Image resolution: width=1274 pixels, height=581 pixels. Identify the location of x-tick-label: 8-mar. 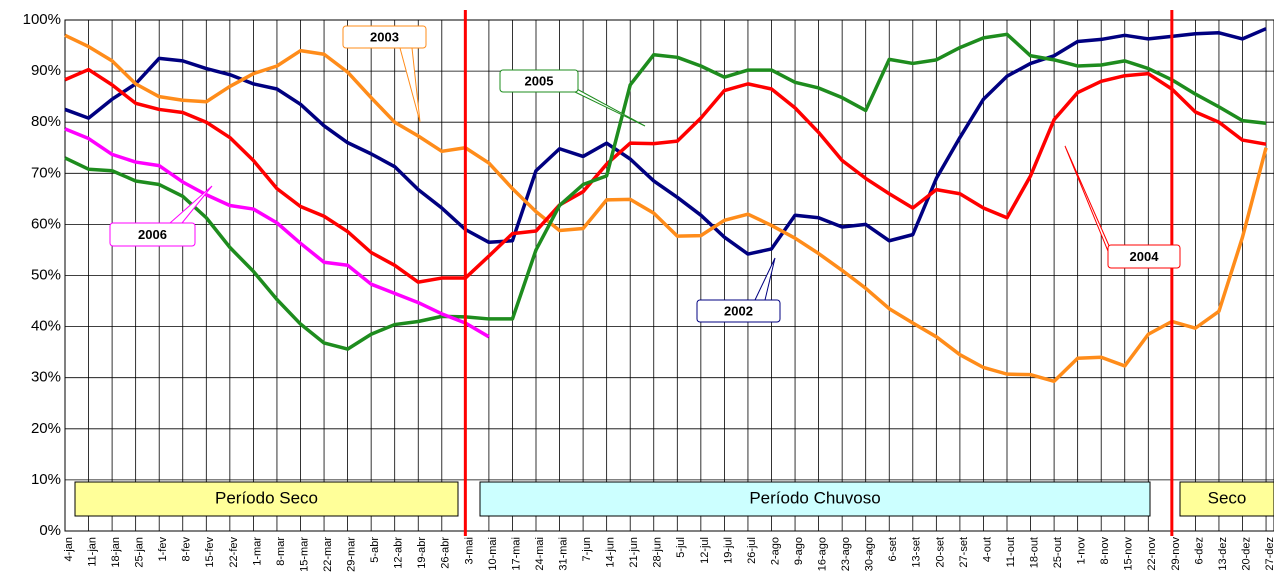
(281, 551).